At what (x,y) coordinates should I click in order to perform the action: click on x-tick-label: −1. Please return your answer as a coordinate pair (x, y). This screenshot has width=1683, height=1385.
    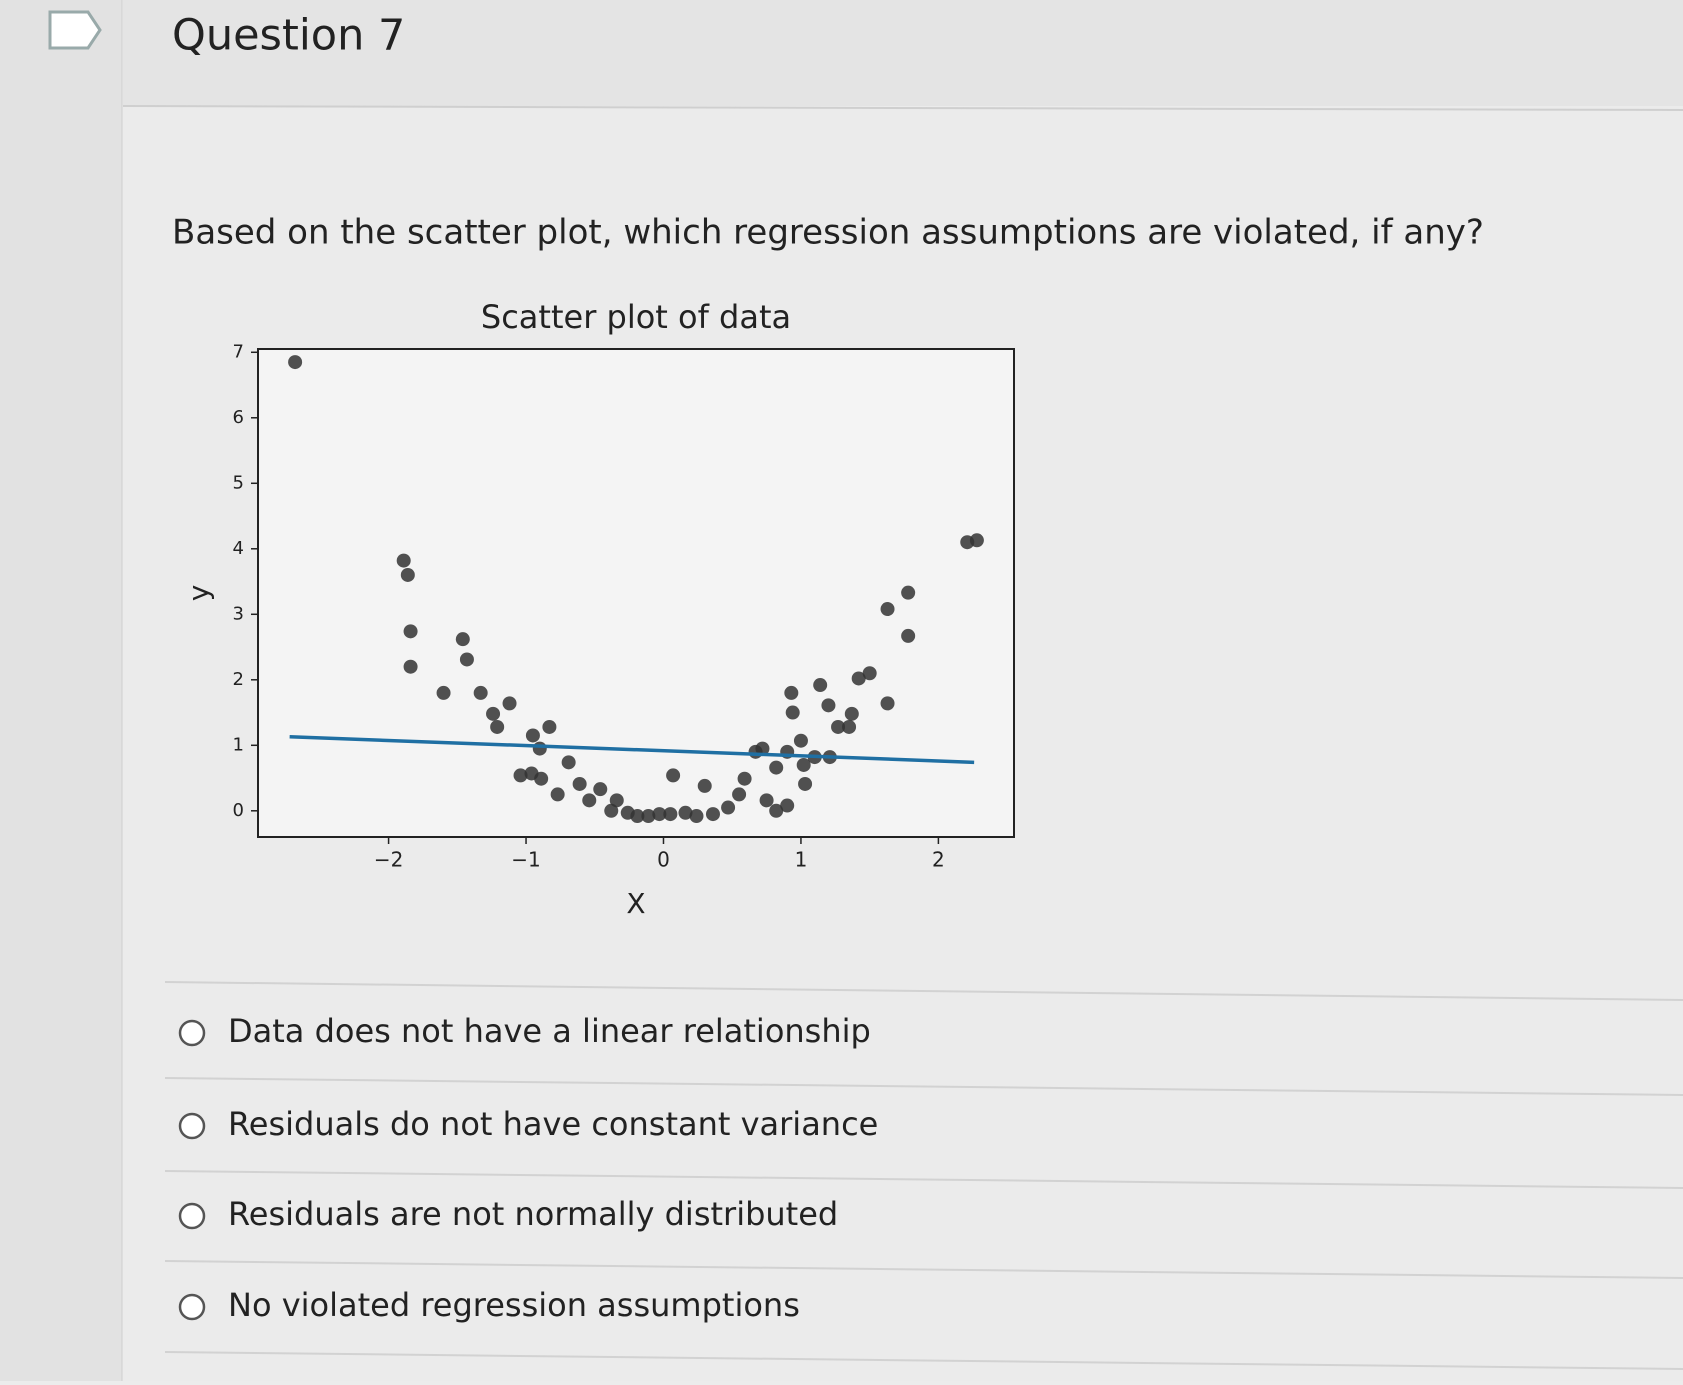
    Looking at the image, I should click on (525, 860).